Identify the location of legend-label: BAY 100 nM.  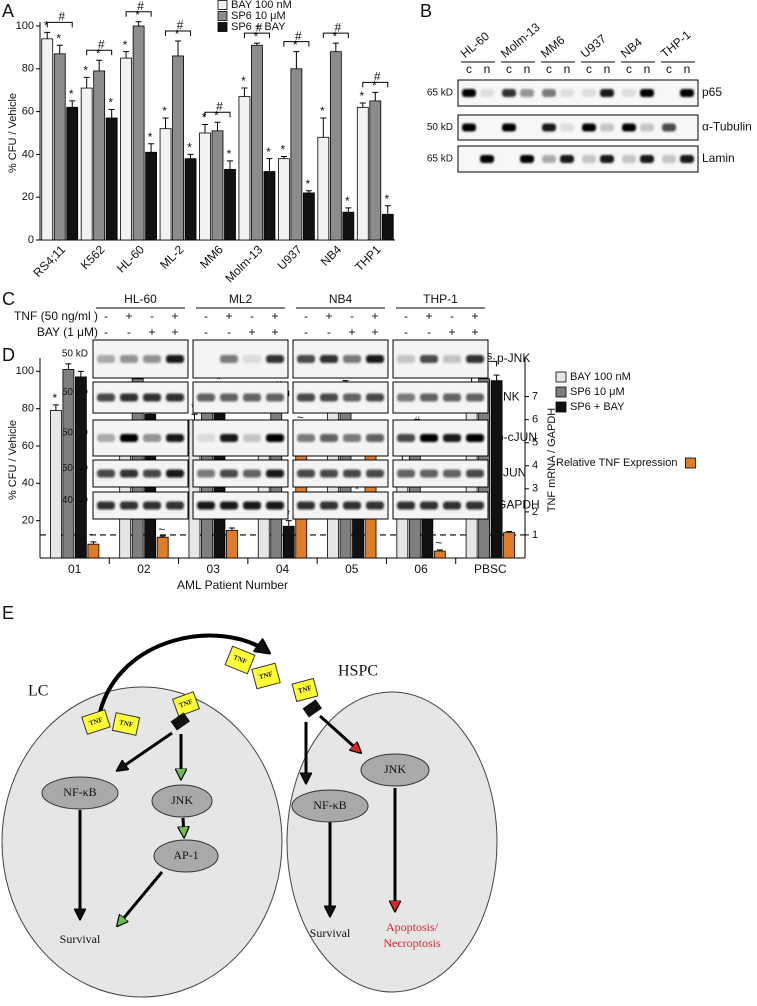
(600, 377).